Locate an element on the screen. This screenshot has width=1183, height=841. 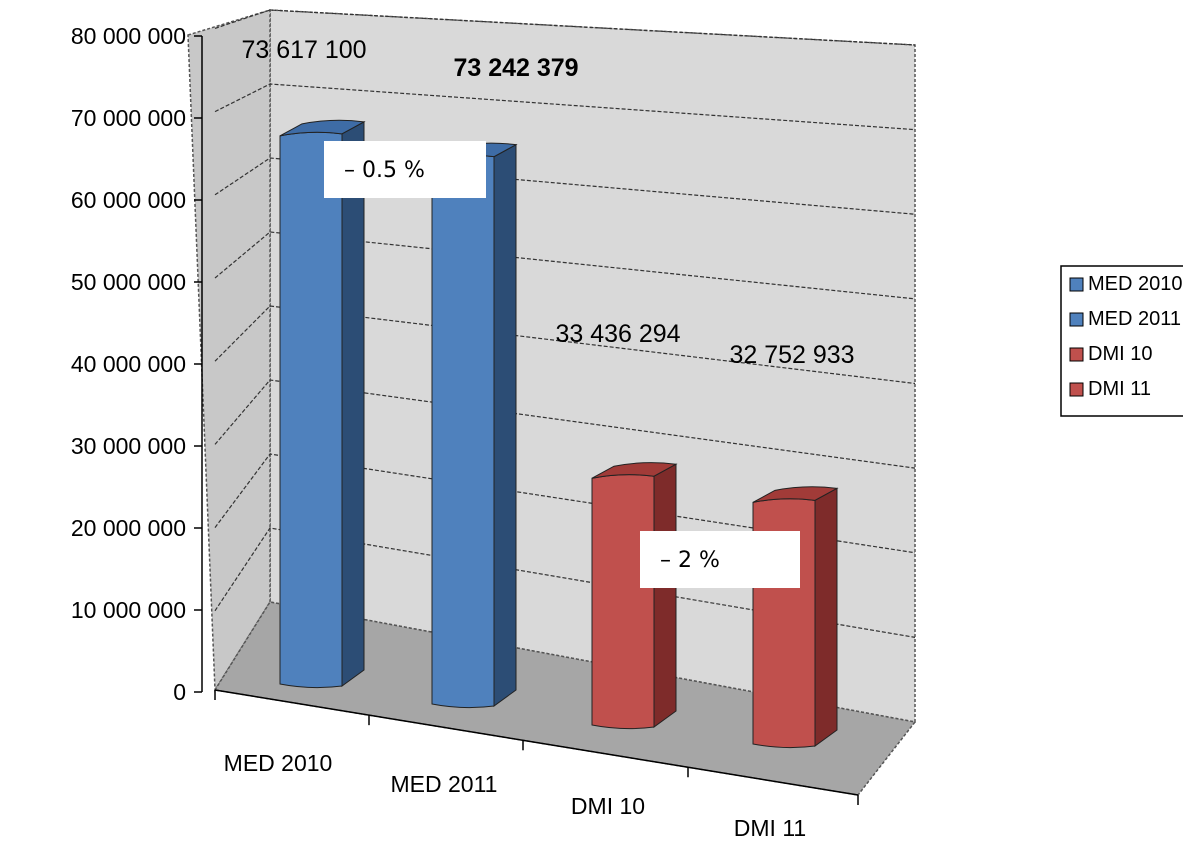
x-tick-label: DMI 10 is located at coordinates (608, 806).